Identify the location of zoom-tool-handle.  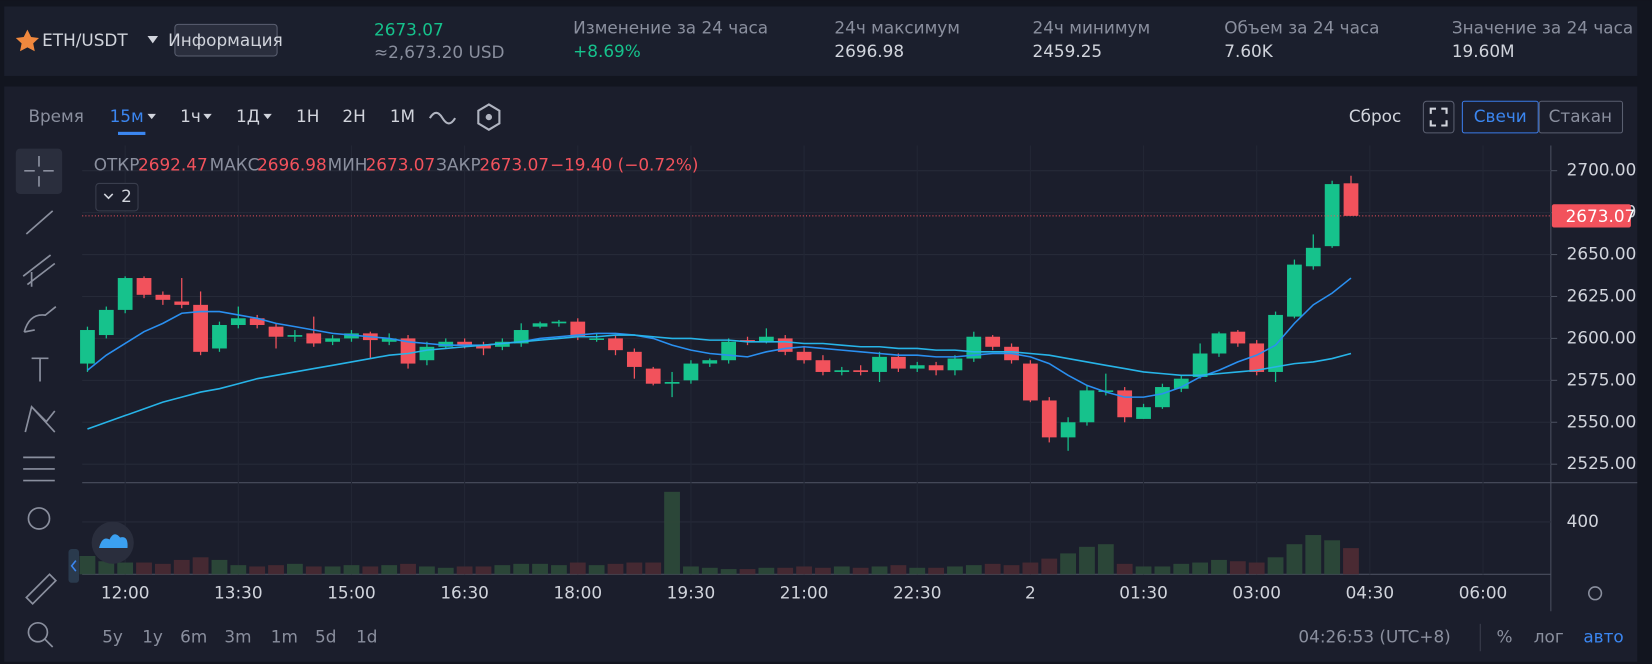
(48, 642).